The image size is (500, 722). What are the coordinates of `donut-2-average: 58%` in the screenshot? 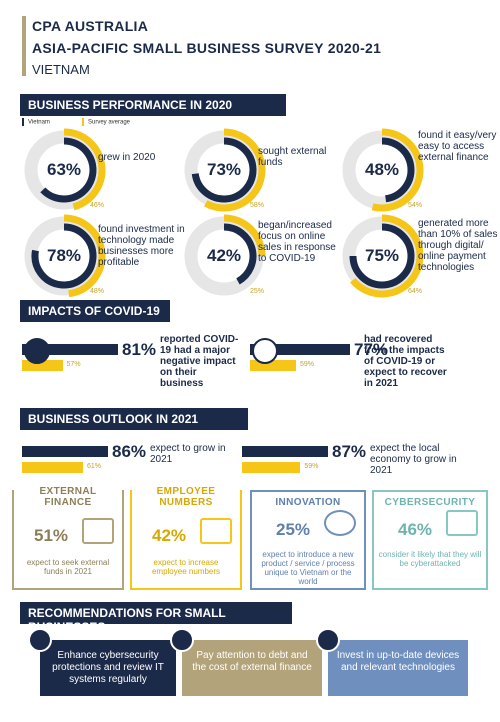 It's located at (257, 205).